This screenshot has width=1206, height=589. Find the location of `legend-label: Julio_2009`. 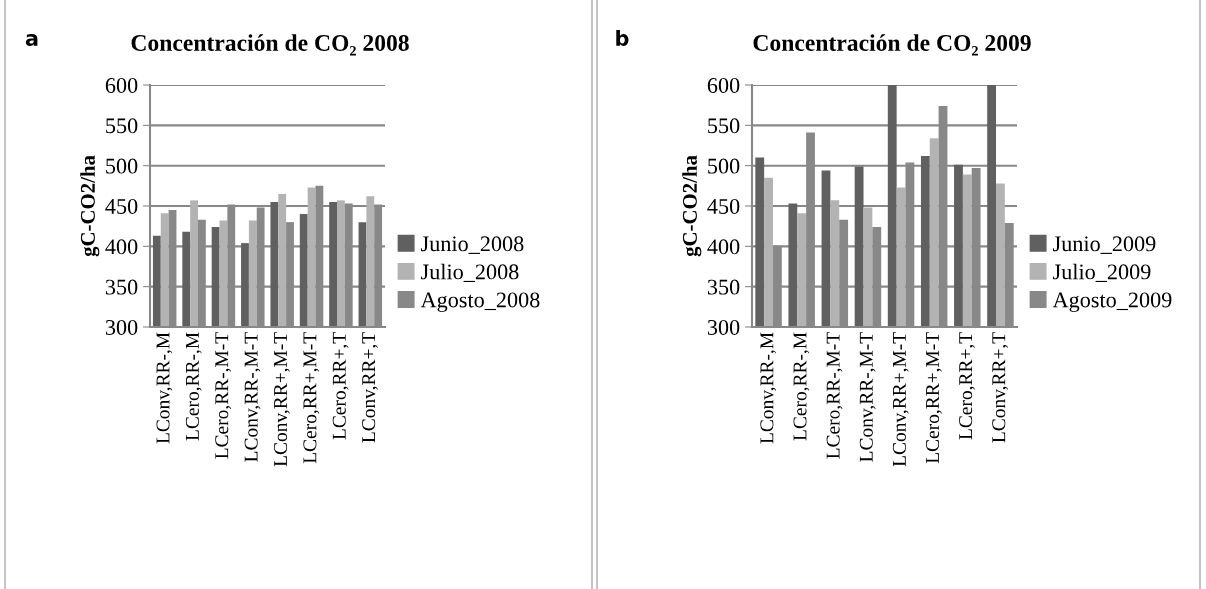

legend-label: Julio_2009 is located at coordinates (1102, 272).